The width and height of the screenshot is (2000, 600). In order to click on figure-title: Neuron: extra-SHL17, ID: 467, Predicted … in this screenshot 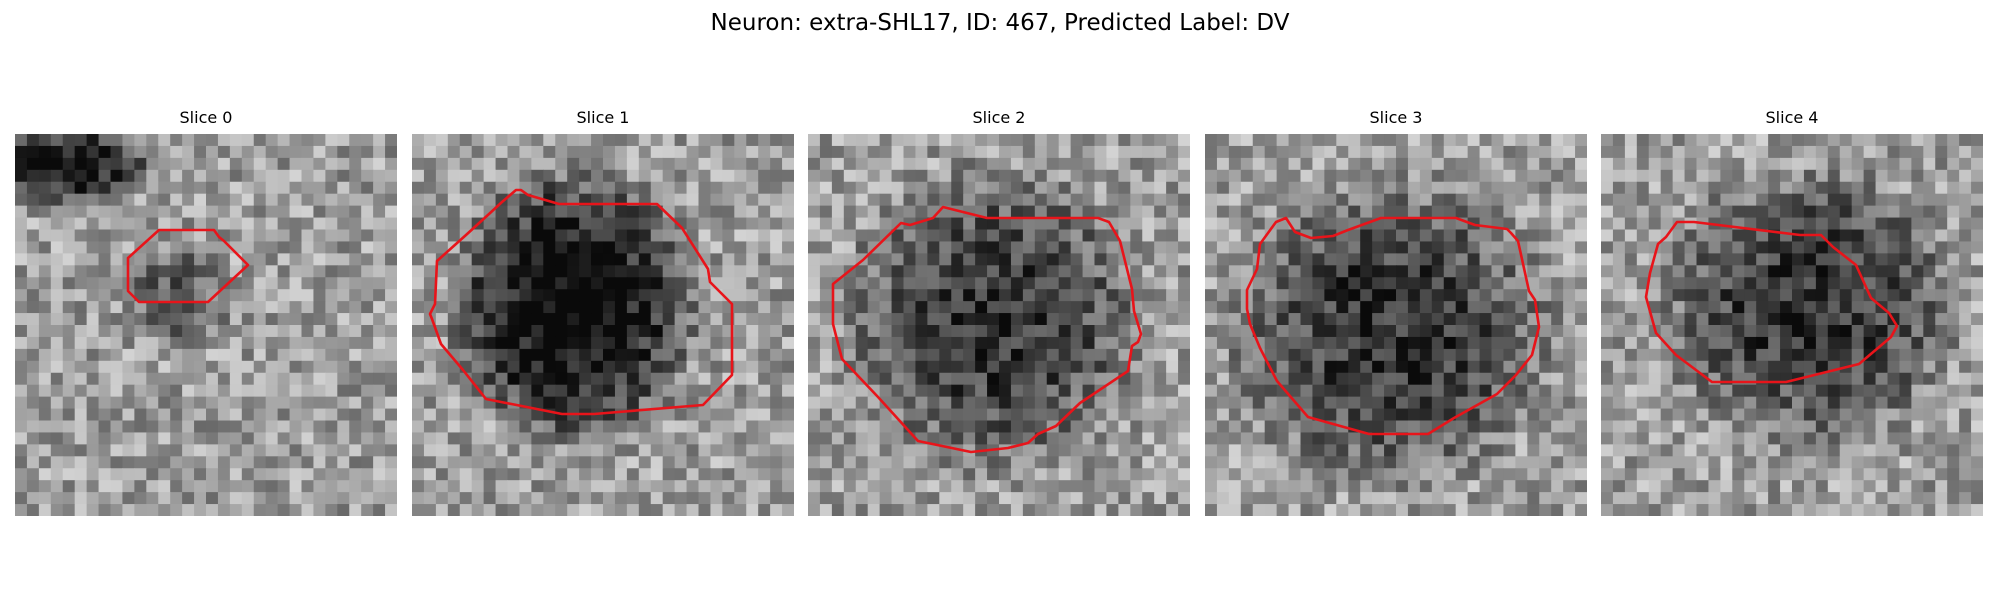, I will do `click(1000, 23)`.